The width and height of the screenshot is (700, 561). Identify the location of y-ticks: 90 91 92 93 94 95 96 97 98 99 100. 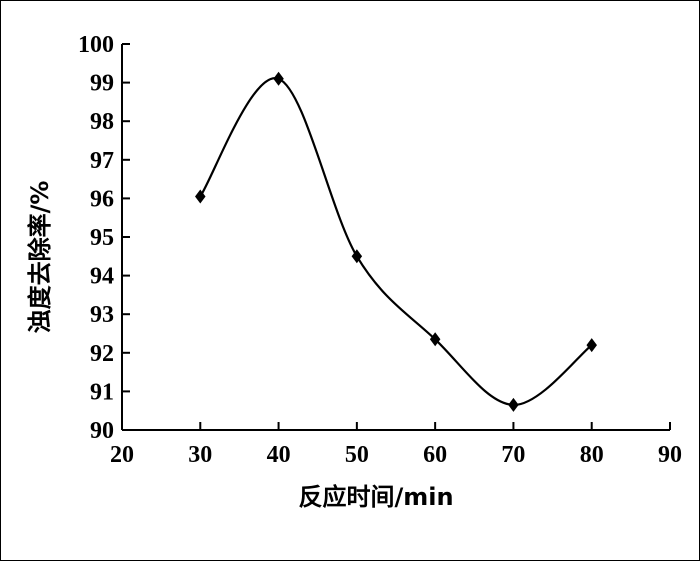
(104, 238).